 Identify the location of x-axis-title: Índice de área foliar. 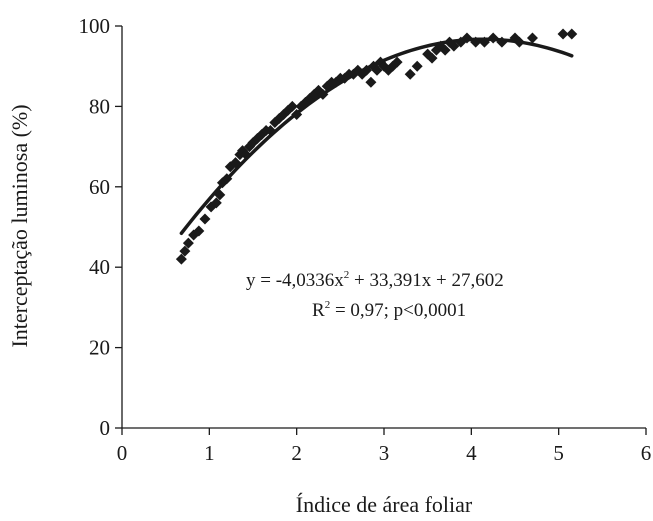
(384, 504).